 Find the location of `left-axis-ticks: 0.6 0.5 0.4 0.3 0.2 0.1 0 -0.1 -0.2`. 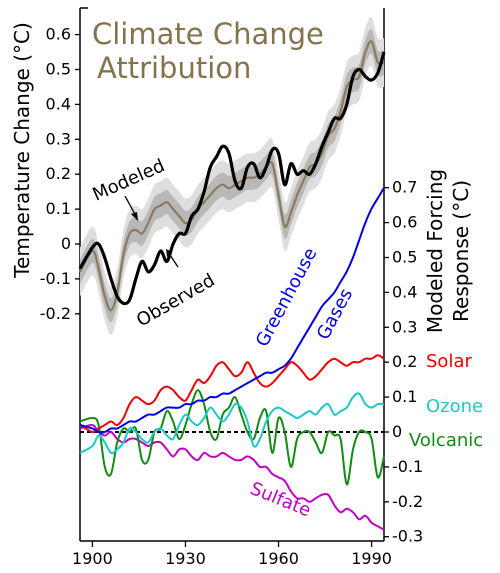

left-axis-ticks: 0.6 0.5 0.4 0.3 0.2 0.1 0 -0.1 -0.2 is located at coordinates (60, 174).